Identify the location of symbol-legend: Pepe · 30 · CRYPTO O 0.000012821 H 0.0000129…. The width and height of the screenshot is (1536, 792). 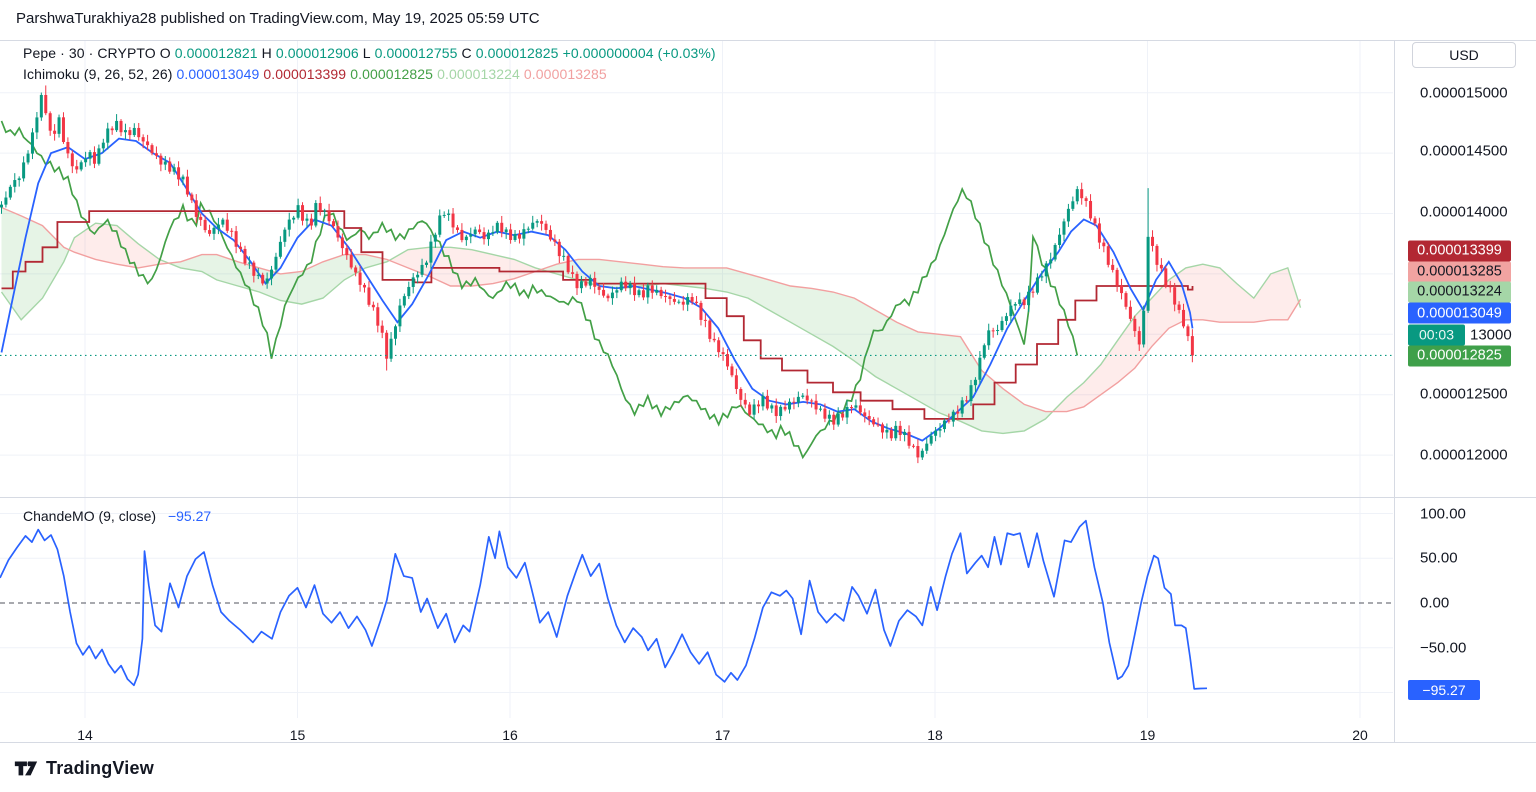
(371, 53).